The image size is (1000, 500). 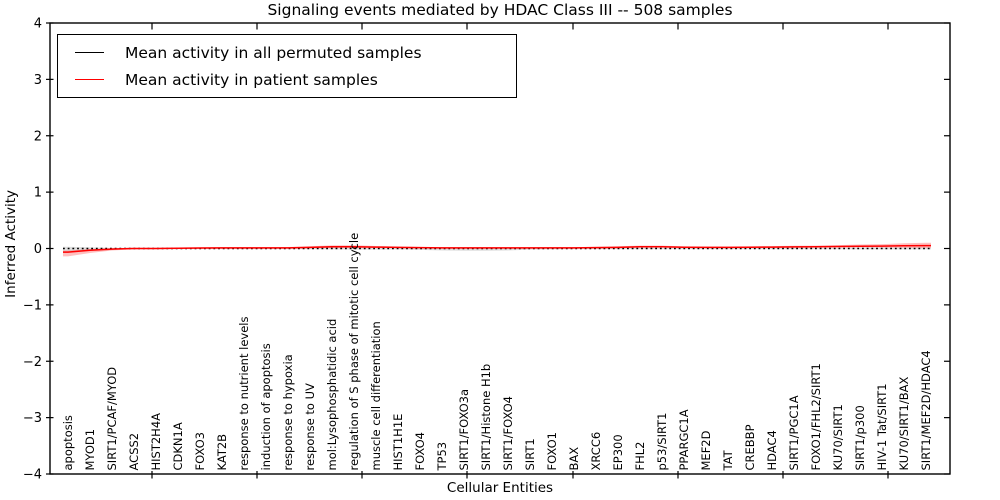 I want to click on x-category-label: SIRT1/Histone H1b, so click(x=486, y=417).